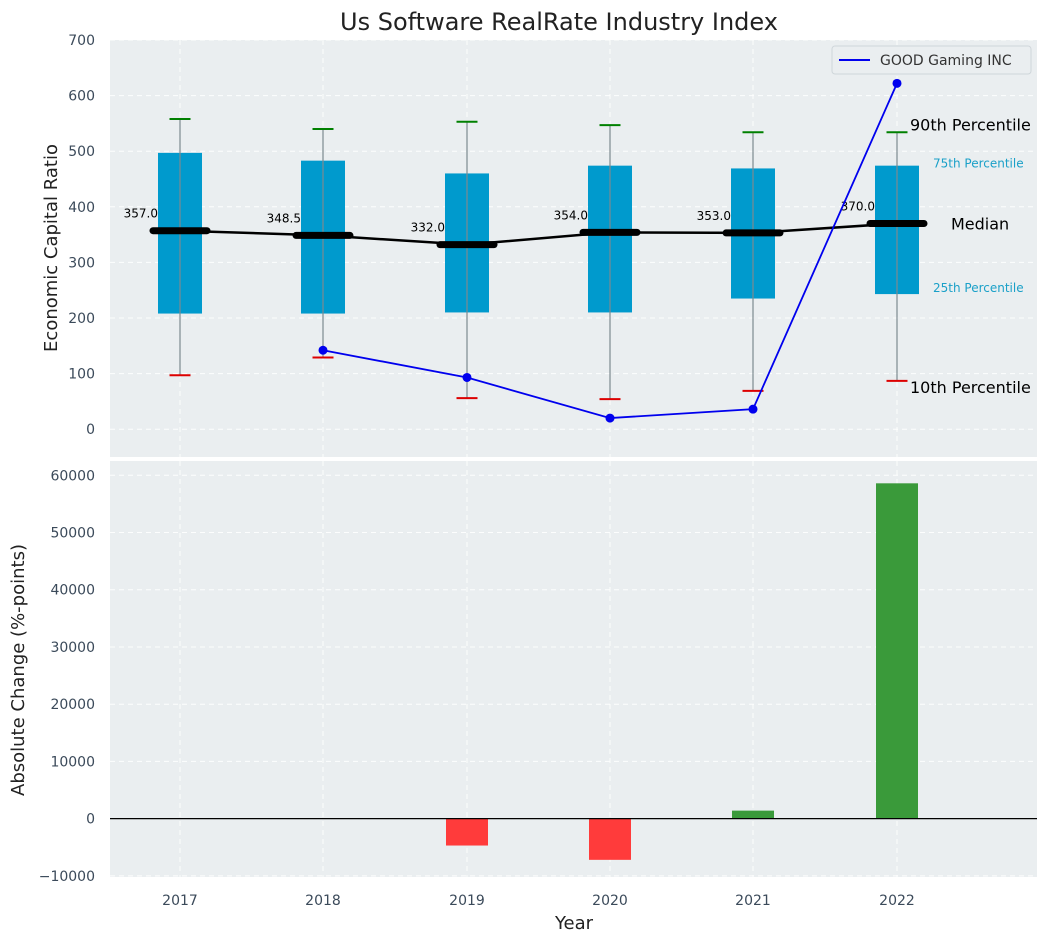 Image resolution: width=1048 pixels, height=946 pixels. What do you see at coordinates (81, 97) in the screenshot?
I see `top-ytick-label: 600` at bounding box center [81, 97].